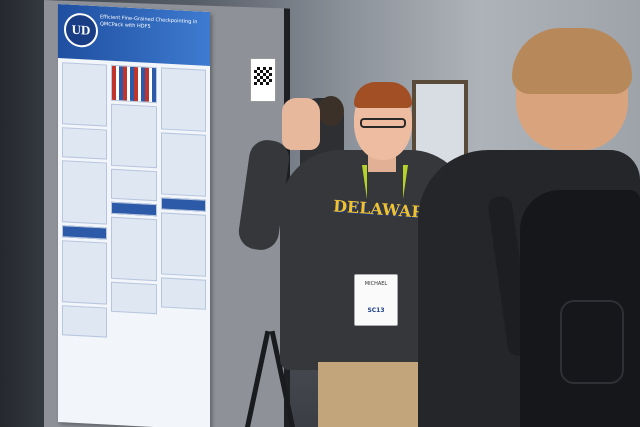  What do you see at coordinates (383, 123) in the screenshot?
I see `glasses` at bounding box center [383, 123].